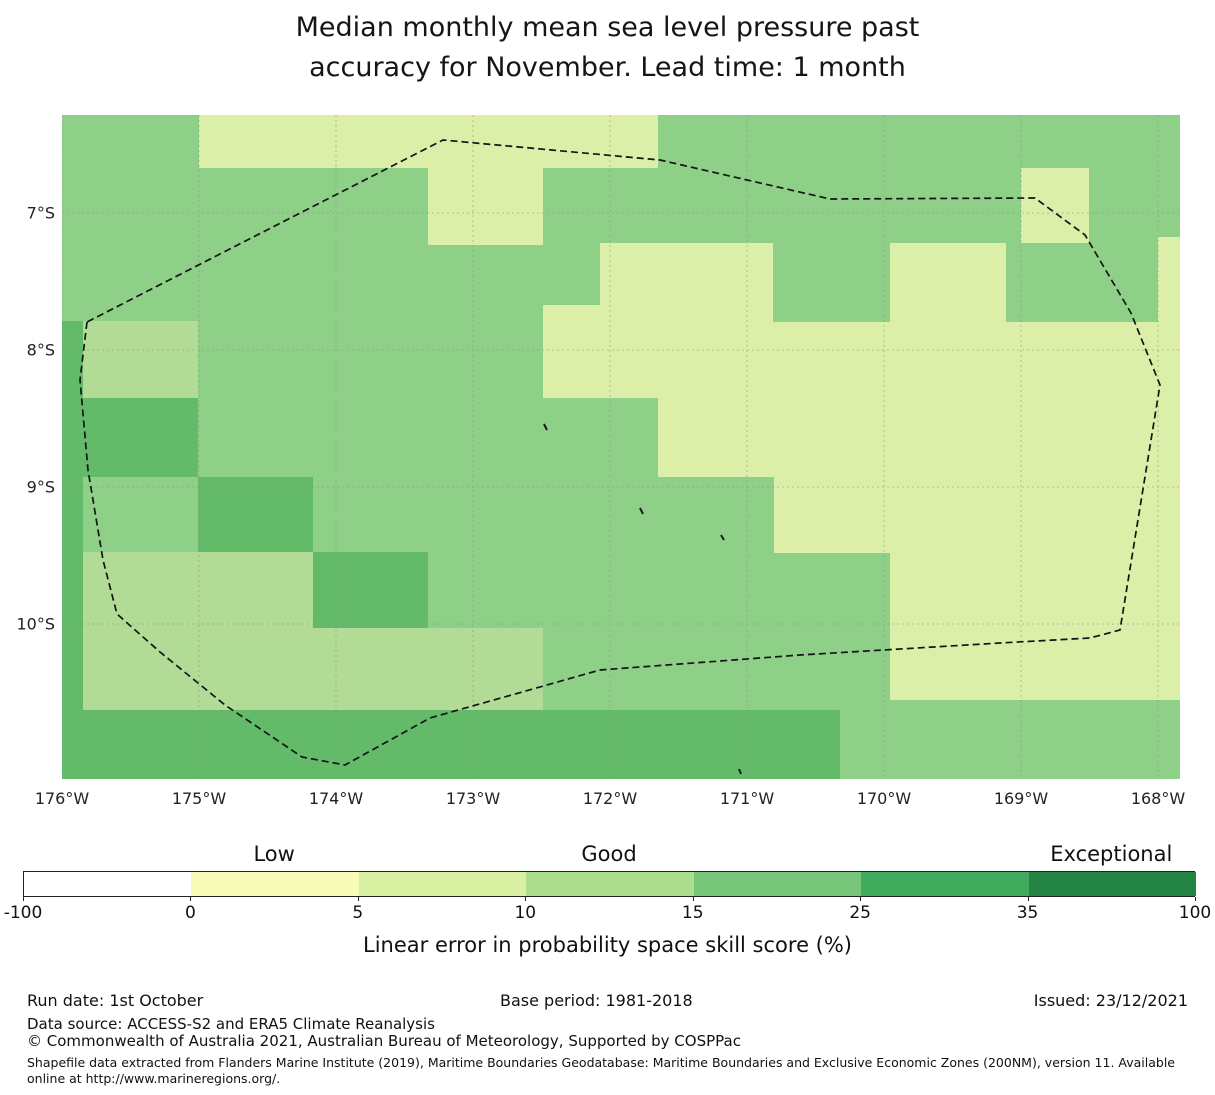 The width and height of the screenshot is (1215, 1095). What do you see at coordinates (473, 798) in the screenshot?
I see `x-tick-label: 173°W` at bounding box center [473, 798].